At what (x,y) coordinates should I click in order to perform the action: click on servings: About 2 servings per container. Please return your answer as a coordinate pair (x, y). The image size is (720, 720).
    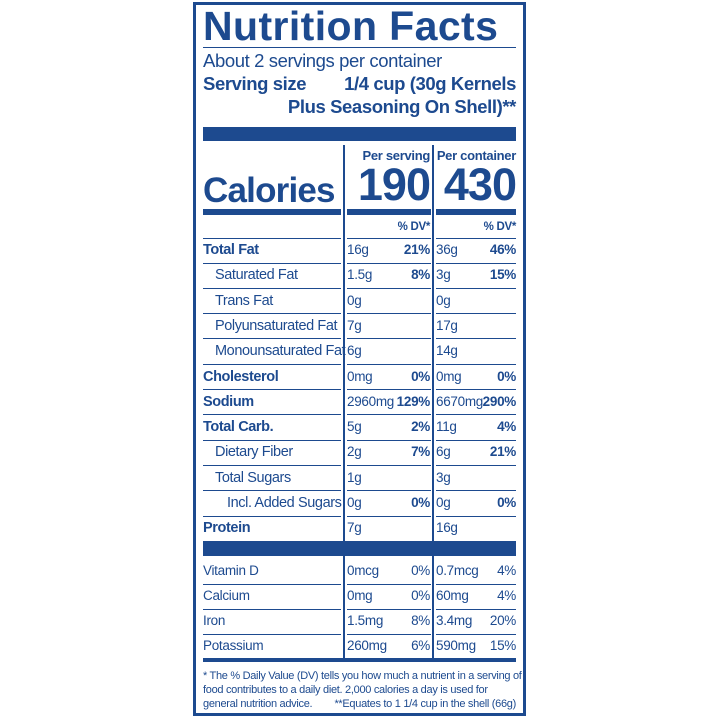
    Looking at the image, I should click on (322, 60).